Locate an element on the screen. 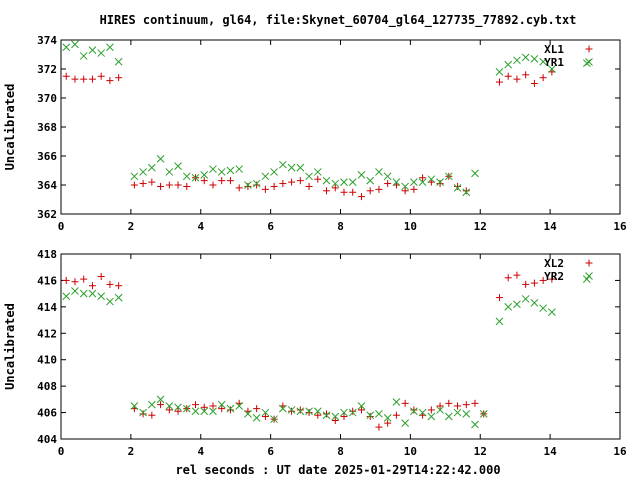  x-tick-label: 0 is located at coordinates (61, 226).